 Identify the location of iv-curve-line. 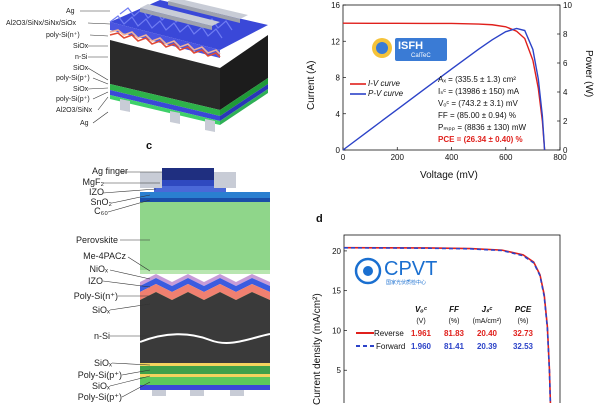
(444, 86).